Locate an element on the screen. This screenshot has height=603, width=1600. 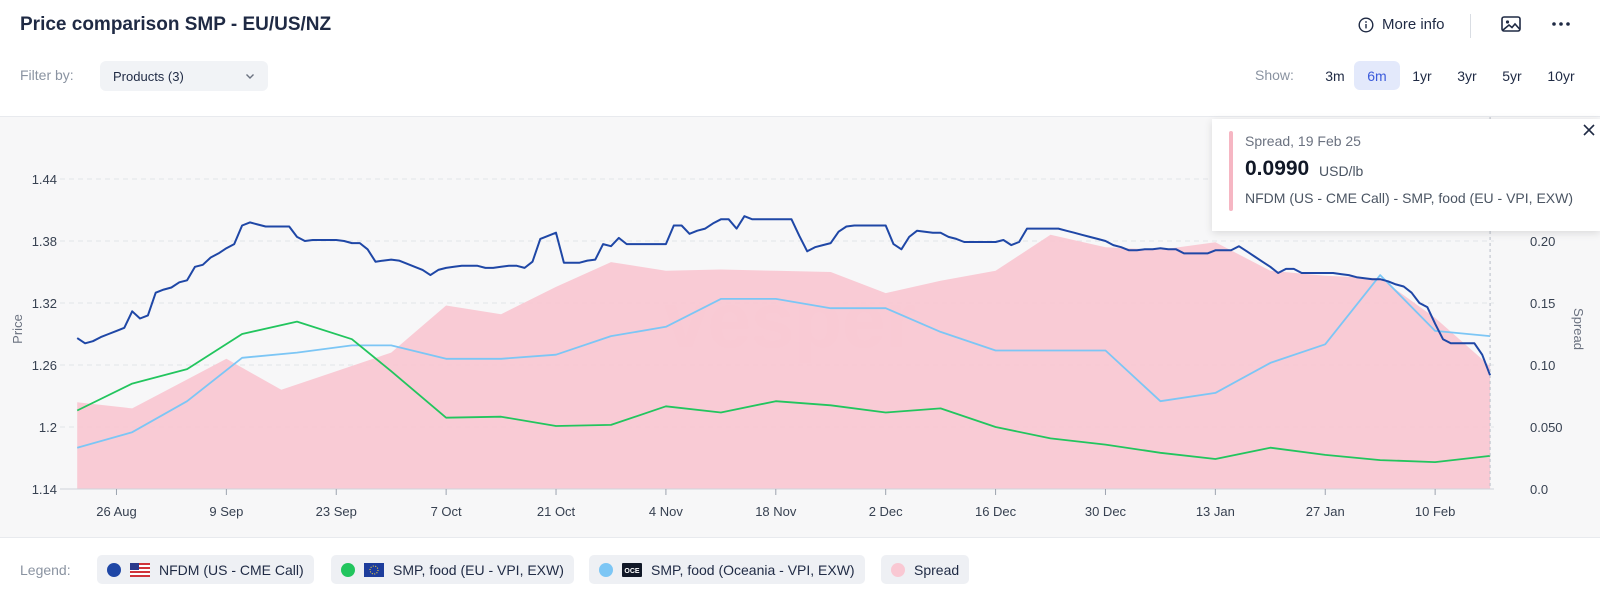
legend-item-label: NFDM (US - CME Call) is located at coordinates (231, 569).